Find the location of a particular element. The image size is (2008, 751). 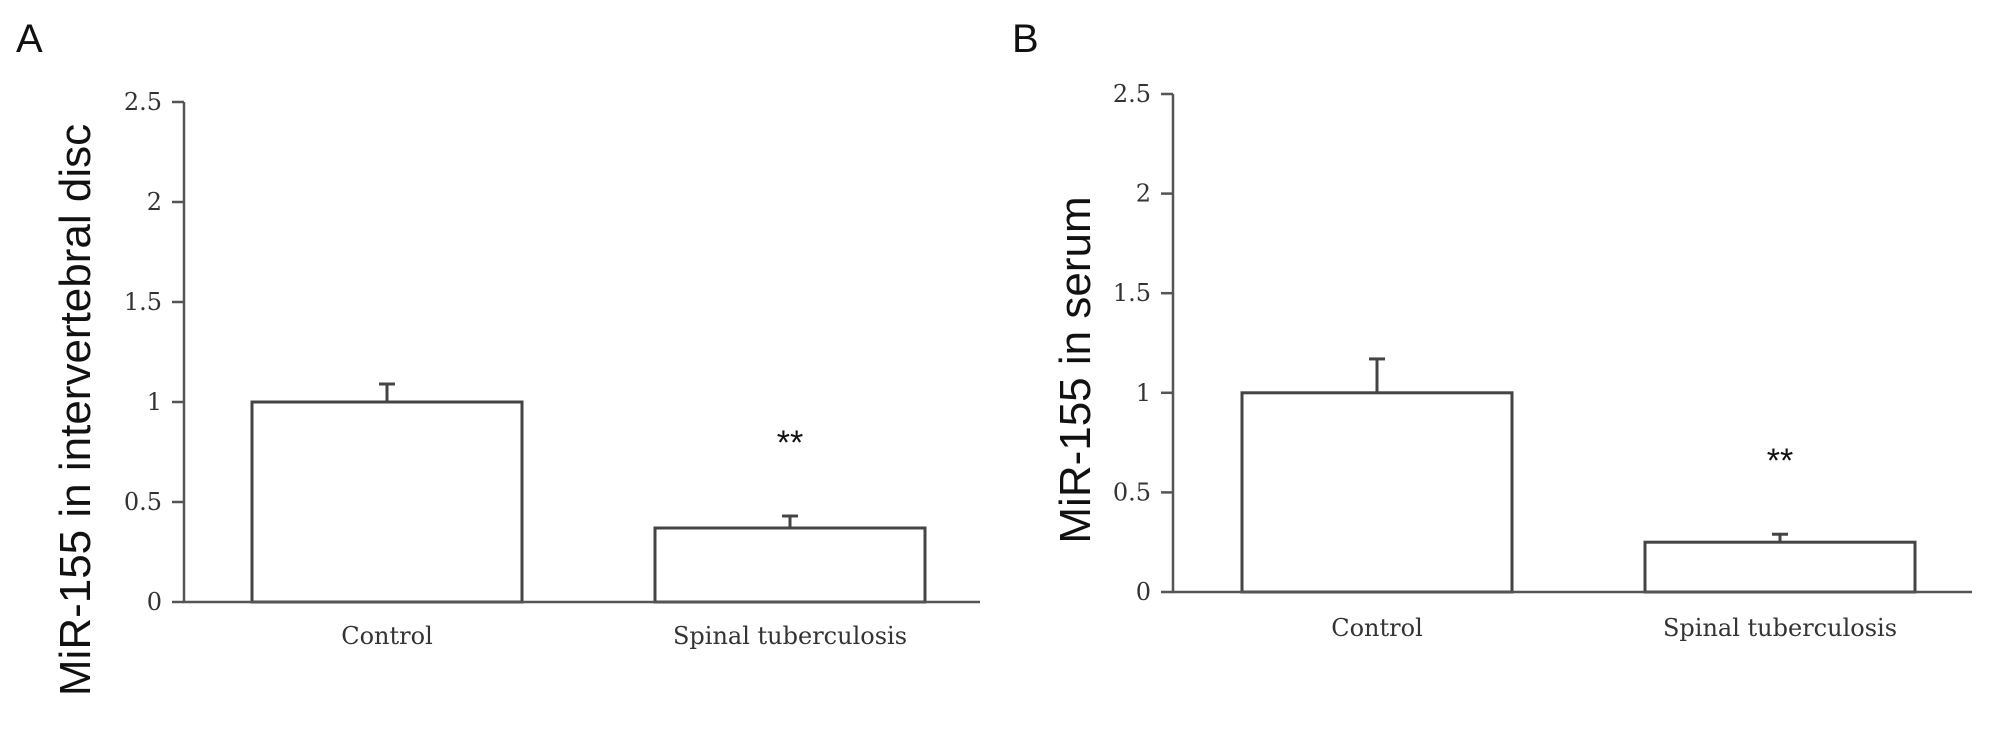

y-axis-label: MiR-155 in intervertebral disc is located at coordinates (75, 410).